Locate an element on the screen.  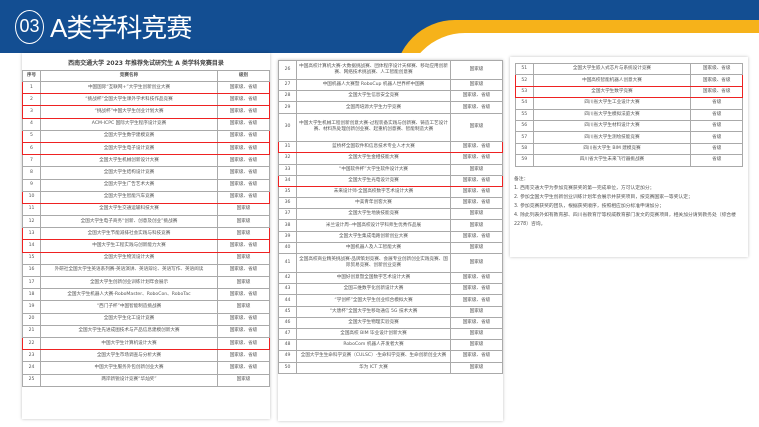
competition-name: 全国大学生物流设计大赛 is located at coordinates (129, 258).